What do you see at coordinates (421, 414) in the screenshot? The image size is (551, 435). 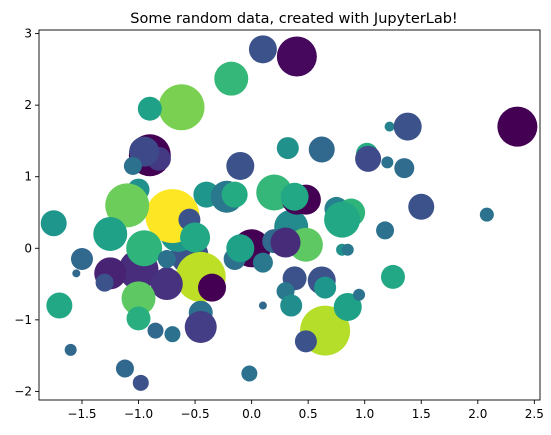 I see `x-tick-label: 1.5` at bounding box center [421, 414].